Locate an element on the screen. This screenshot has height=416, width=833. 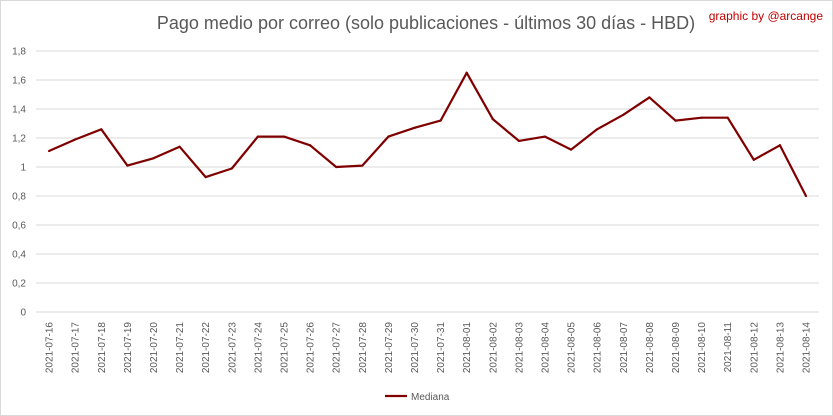
x-tick-label: 2021-08-13 is located at coordinates (780, 348).